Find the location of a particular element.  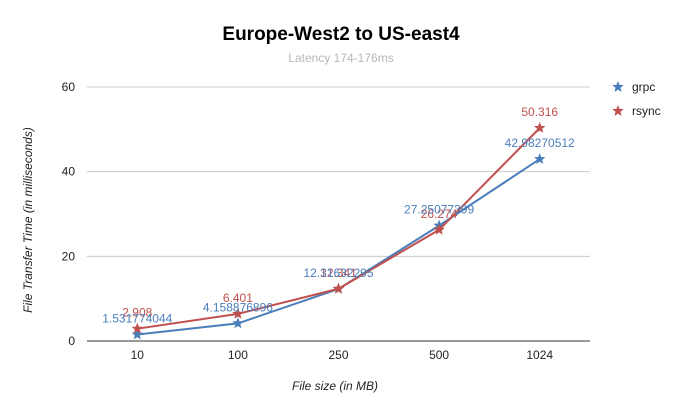

legend-marker-grpc is located at coordinates (618, 86).